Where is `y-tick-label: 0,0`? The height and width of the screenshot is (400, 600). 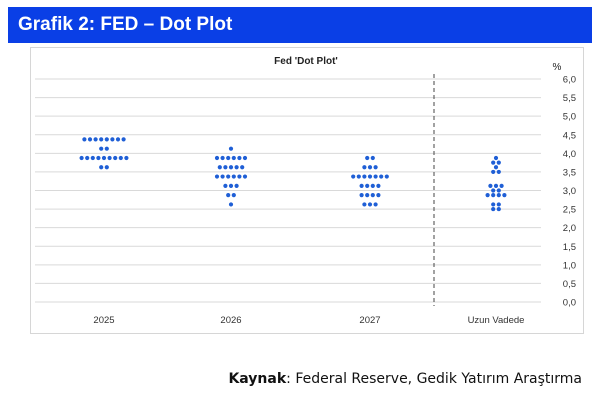 y-tick-label: 0,0 is located at coordinates (569, 303).